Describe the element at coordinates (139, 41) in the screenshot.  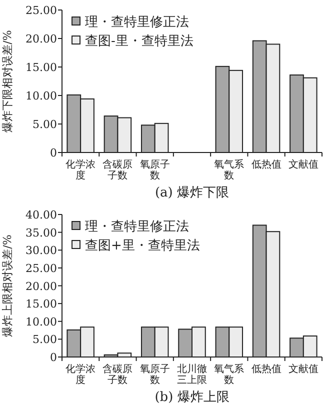
I see `legend-label: 查图-里・查特里法` at that location.